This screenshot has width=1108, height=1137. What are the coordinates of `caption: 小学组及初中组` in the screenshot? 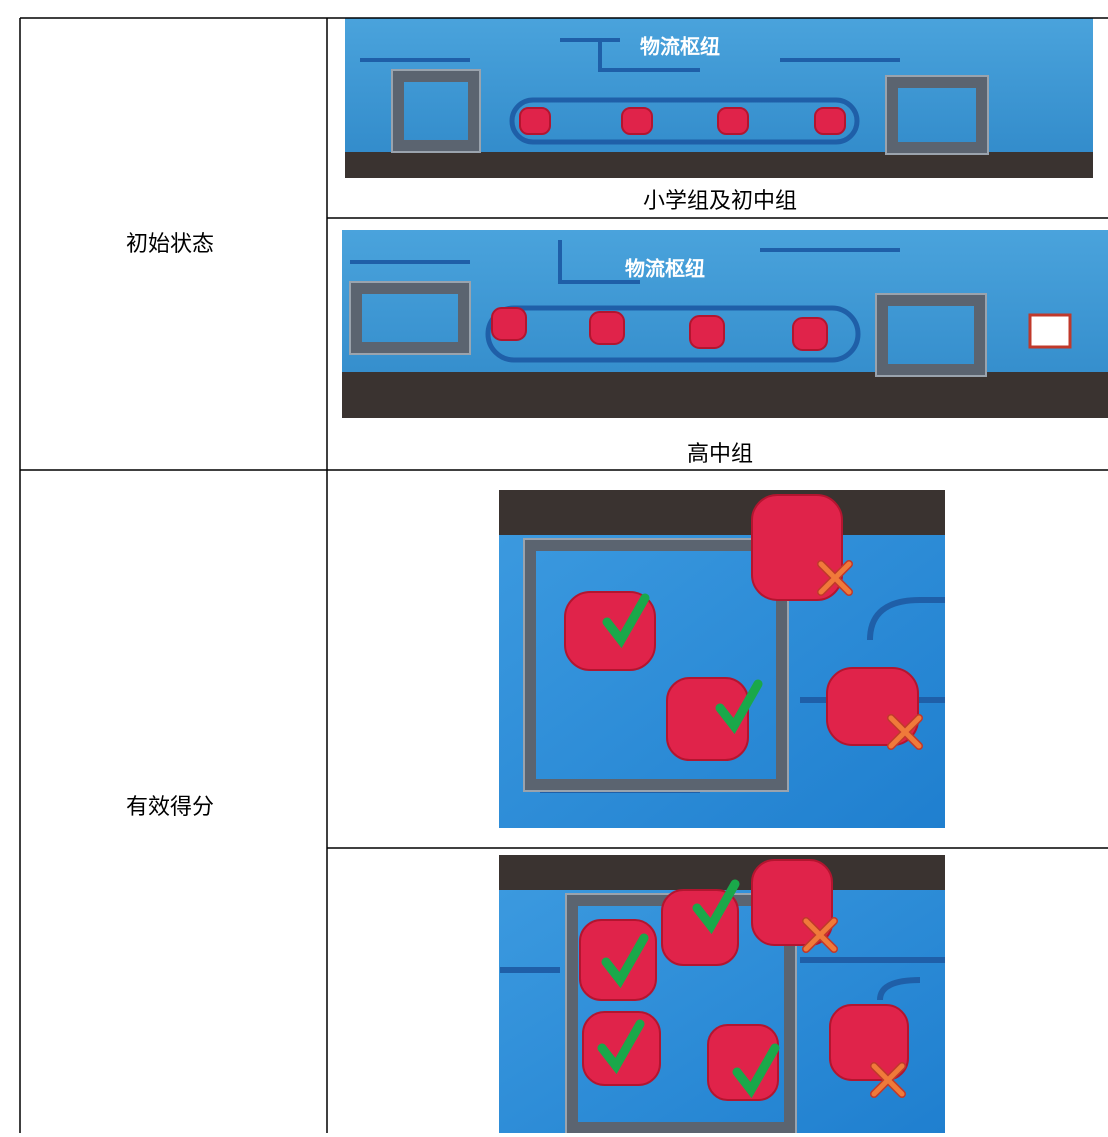 It's located at (720, 201).